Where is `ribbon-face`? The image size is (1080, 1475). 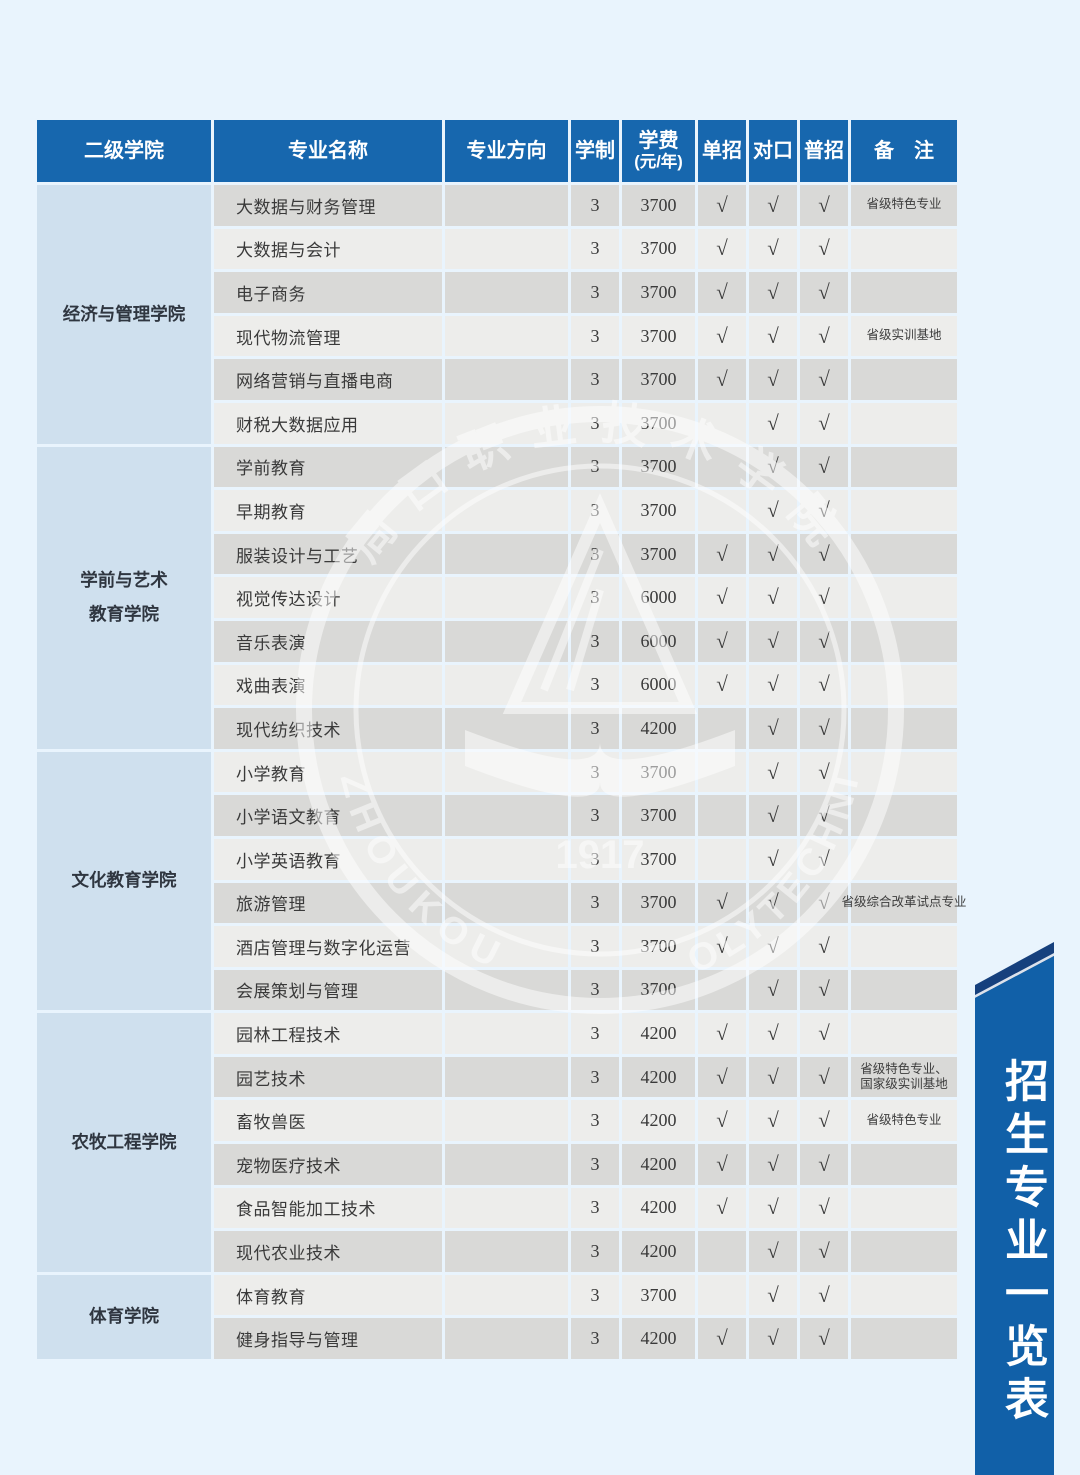 ribbon-face is located at coordinates (1014, 1215).